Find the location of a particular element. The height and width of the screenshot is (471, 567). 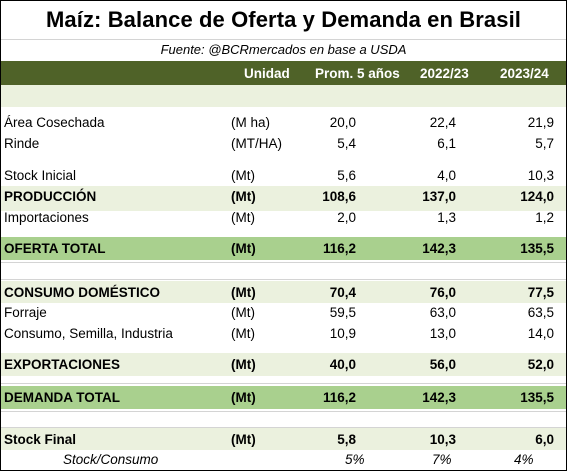

row-value-2022-23: 63,0 is located at coordinates (442, 312).